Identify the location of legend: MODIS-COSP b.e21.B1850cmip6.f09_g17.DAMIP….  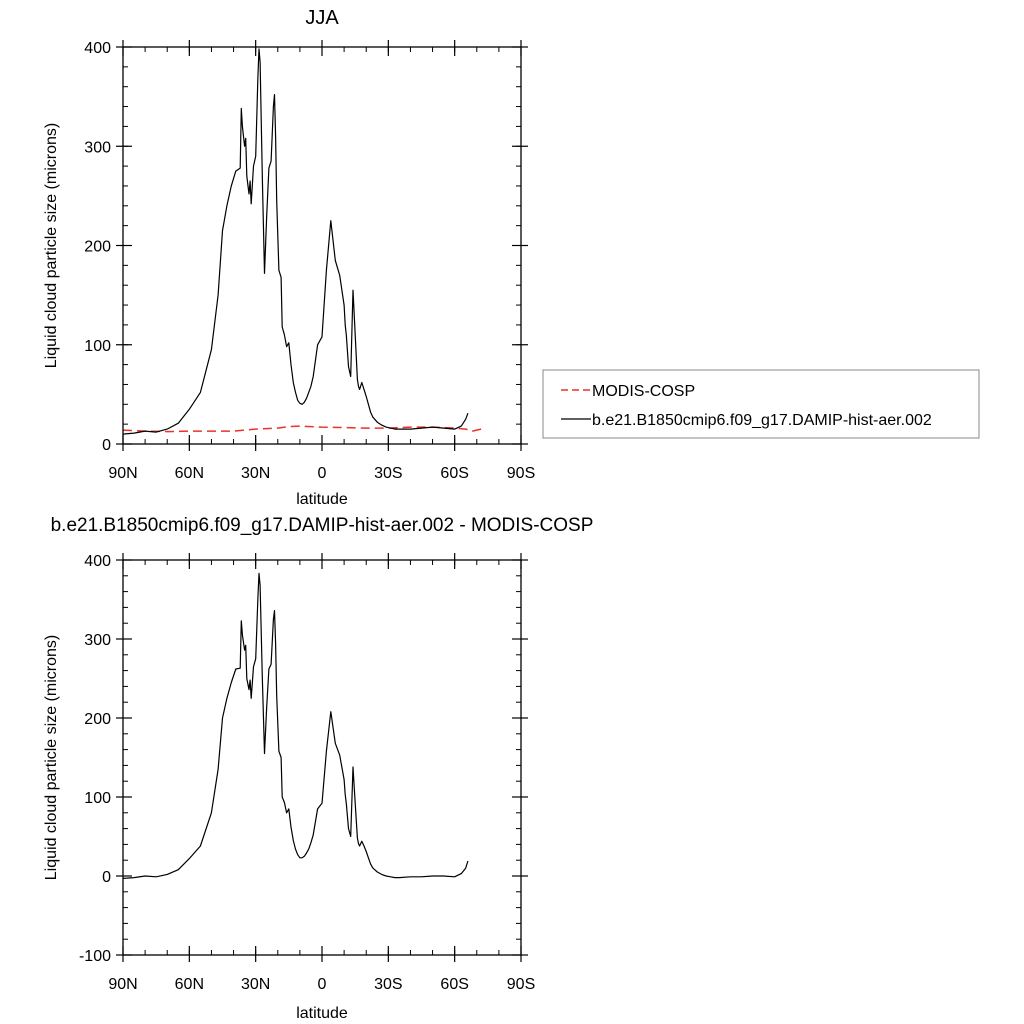
(761, 404).